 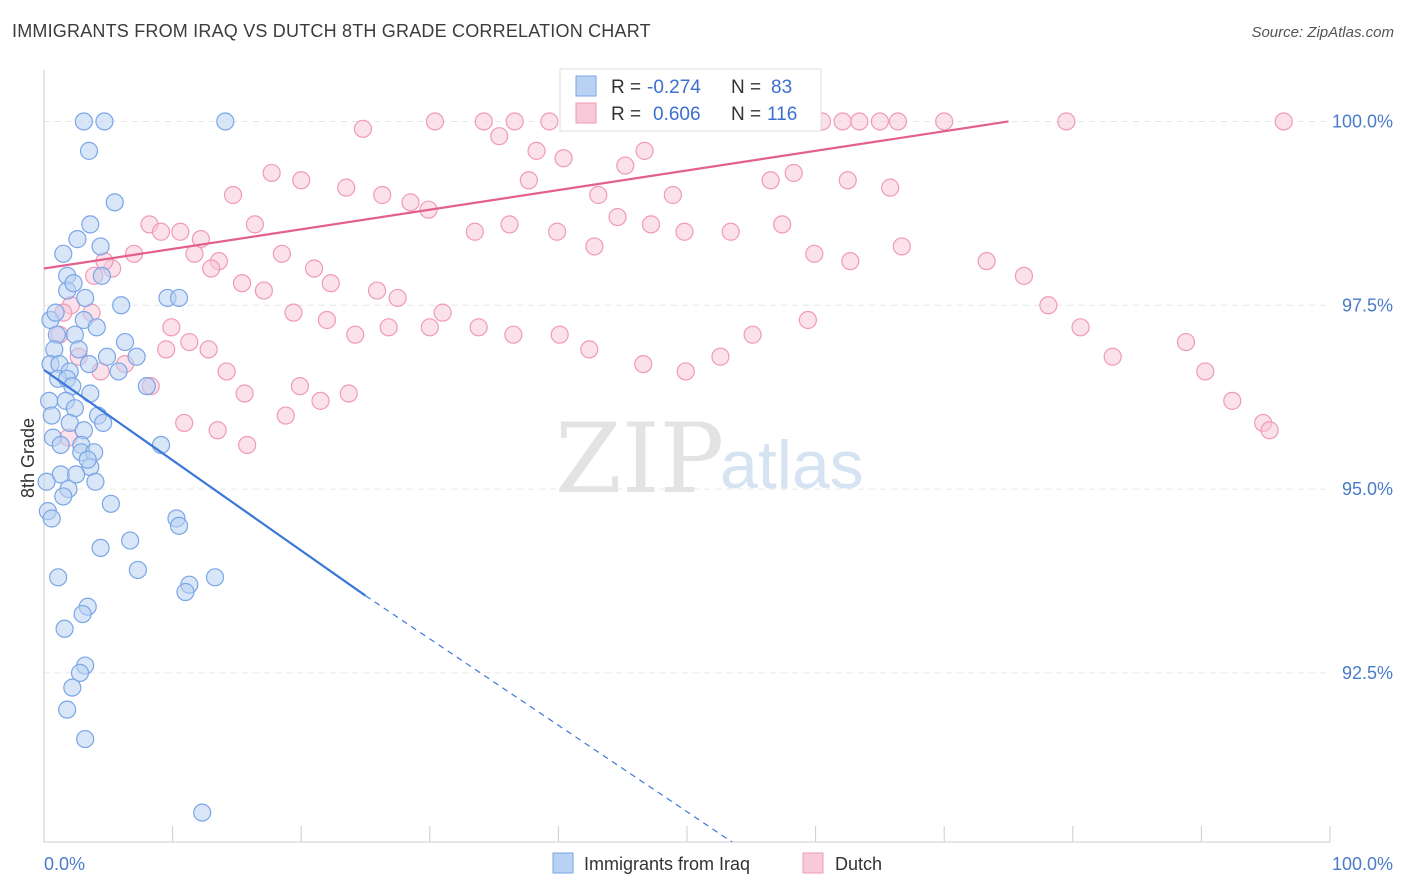 I want to click on iraq-points, so click(x=136, y=467).